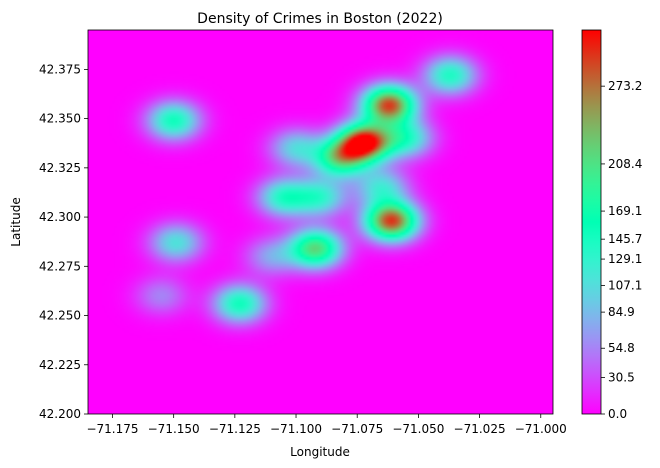  What do you see at coordinates (60, 316) in the screenshot?
I see `y-tick-label: 42.250` at bounding box center [60, 316].